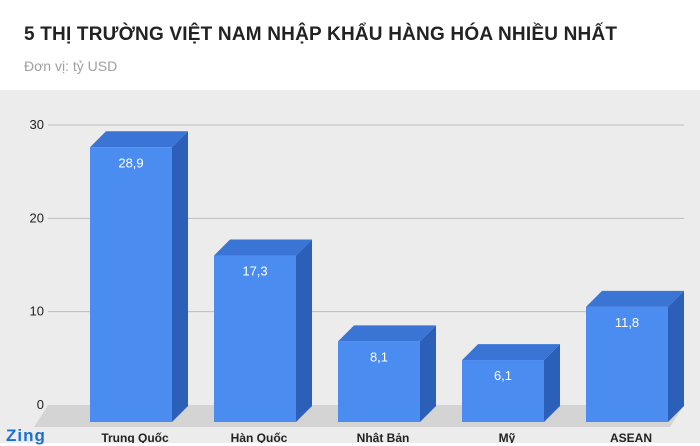  Describe the element at coordinates (130, 162) in the screenshot. I see `bar-value-label: 28,9` at that location.